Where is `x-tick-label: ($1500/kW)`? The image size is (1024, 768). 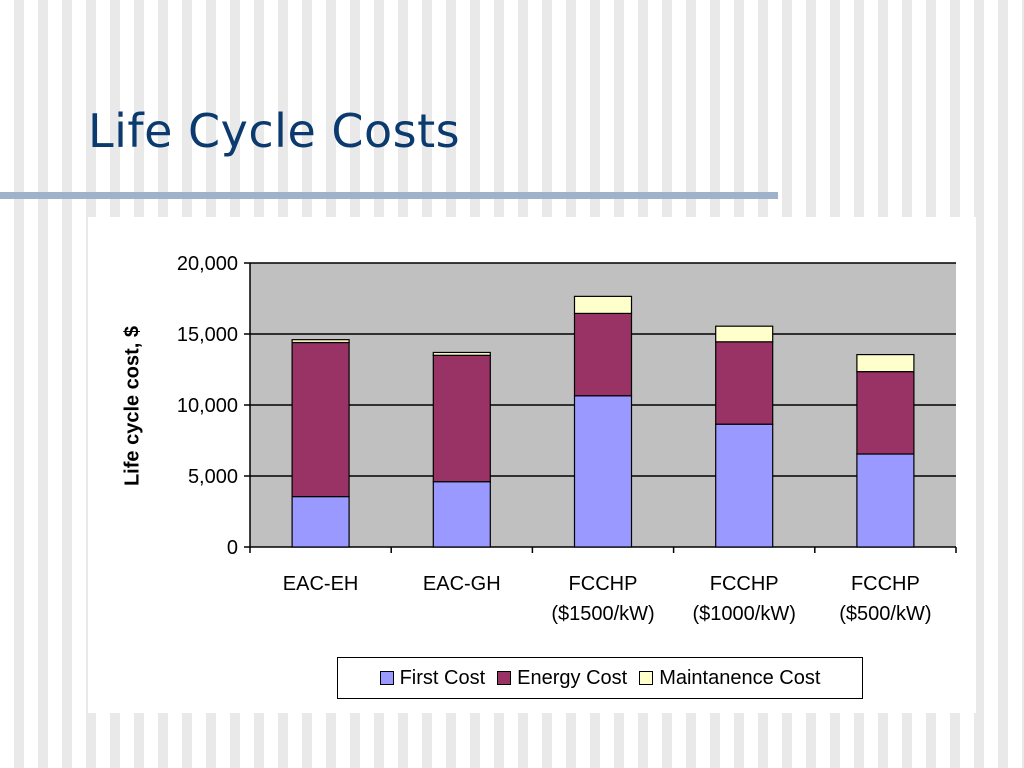 x-tick-label: ($1500/kW) is located at coordinates (602, 614).